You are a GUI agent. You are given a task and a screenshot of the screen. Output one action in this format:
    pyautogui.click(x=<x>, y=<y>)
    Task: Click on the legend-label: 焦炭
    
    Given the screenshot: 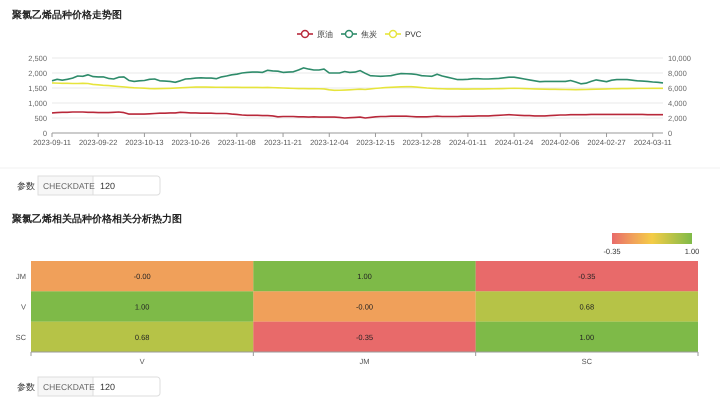 What is the action you would take?
    pyautogui.click(x=369, y=34)
    